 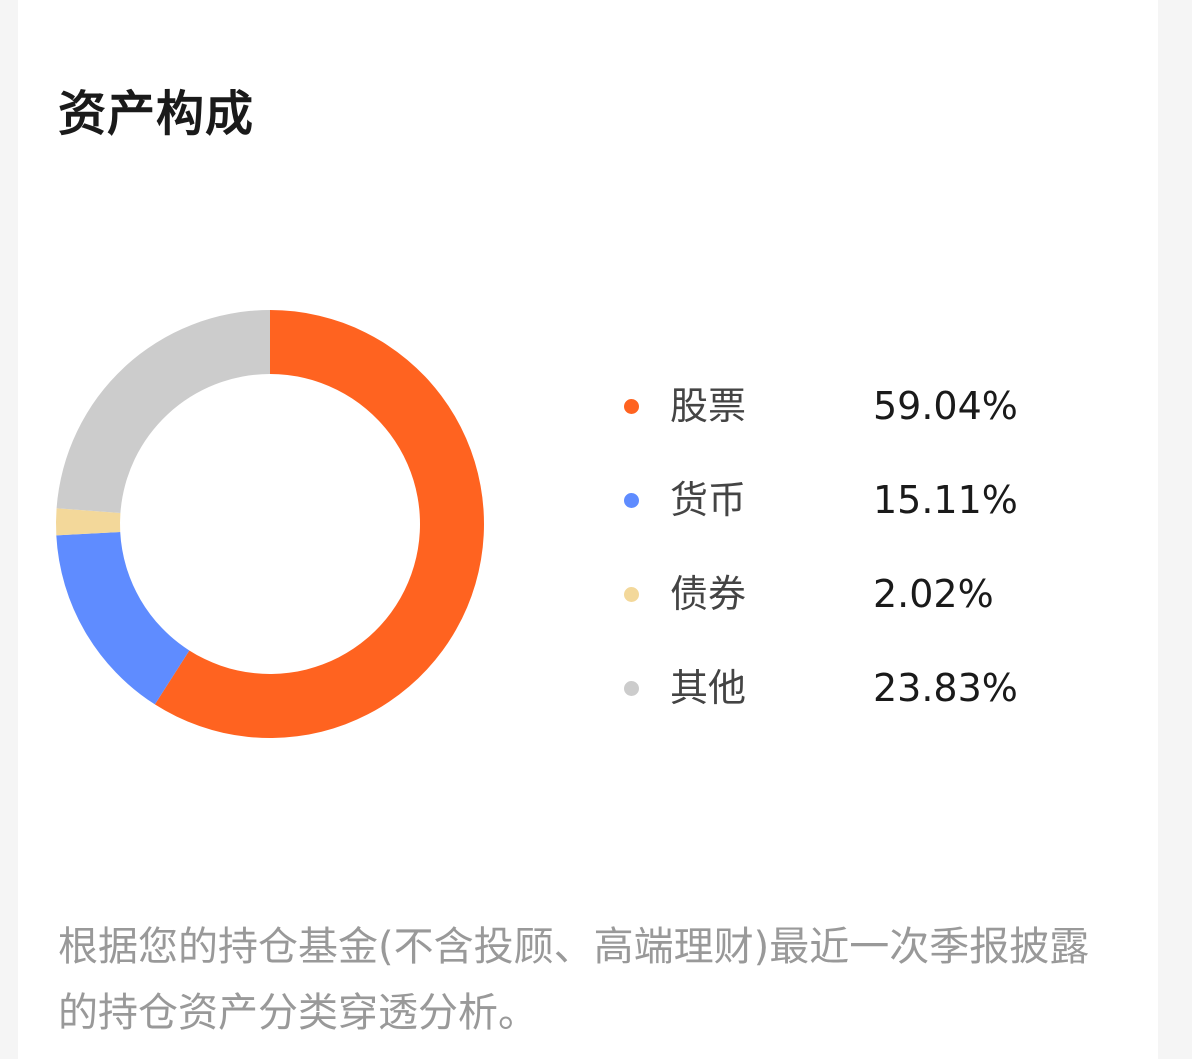 What do you see at coordinates (848, 509) in the screenshot?
I see `legend-item-money: 货币 15.11%` at bounding box center [848, 509].